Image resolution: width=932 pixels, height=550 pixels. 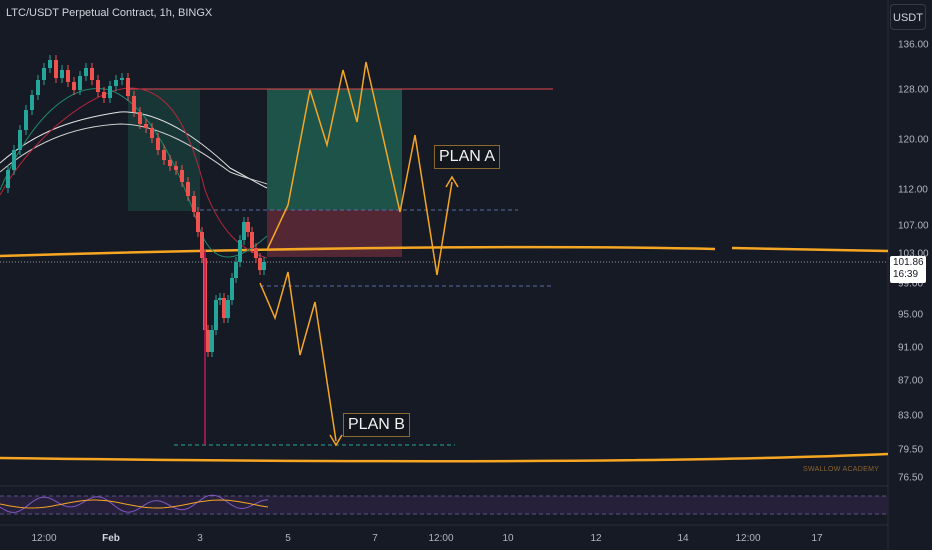 What do you see at coordinates (810, 249) in the screenshot?
I see `support-curve-upper-ext` at bounding box center [810, 249].